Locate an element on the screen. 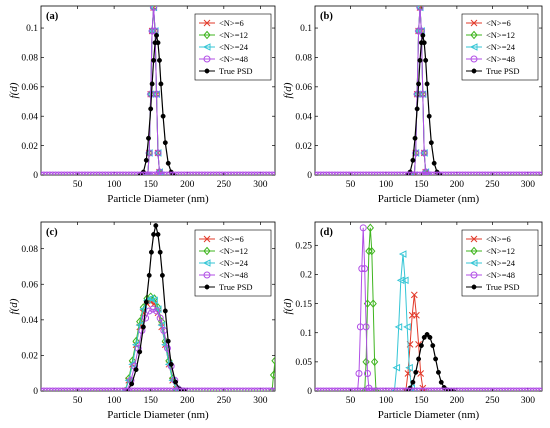  legend-label-N48: <N>=48 is located at coordinates (233, 275).